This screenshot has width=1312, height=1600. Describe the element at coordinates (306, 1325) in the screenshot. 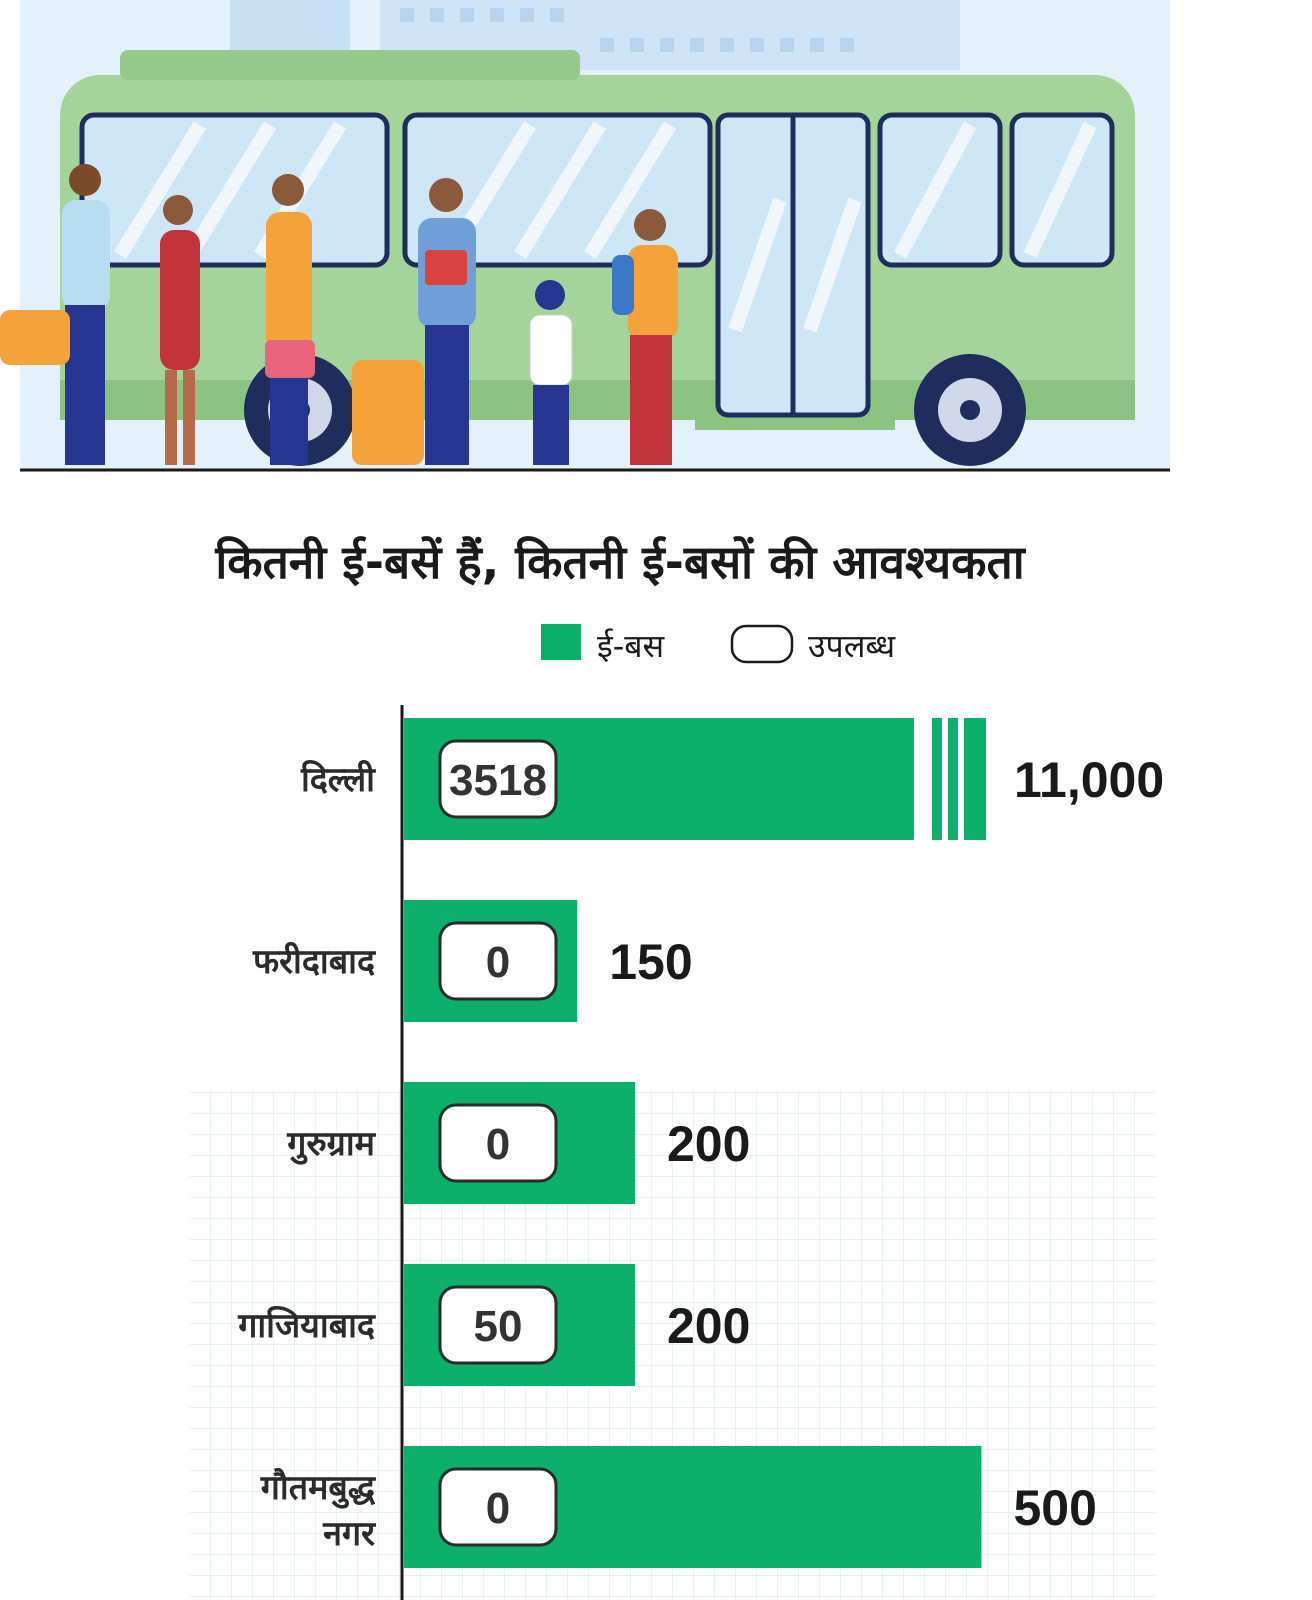

I see `category-label-3: गाजियाबाद` at that location.